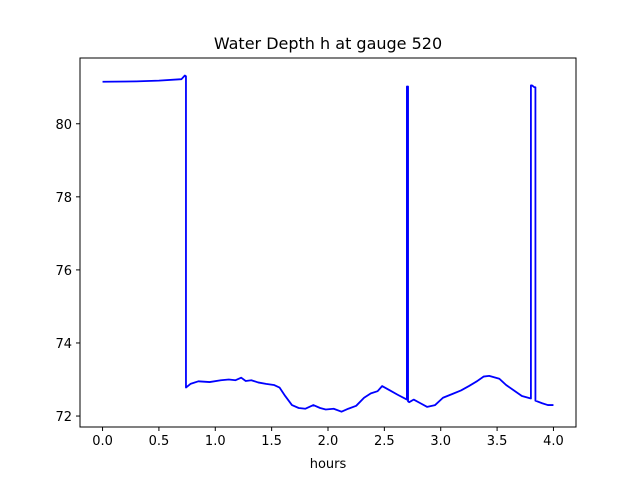  What do you see at coordinates (63, 125) in the screenshot?
I see `y-tick-label: 80` at bounding box center [63, 125].